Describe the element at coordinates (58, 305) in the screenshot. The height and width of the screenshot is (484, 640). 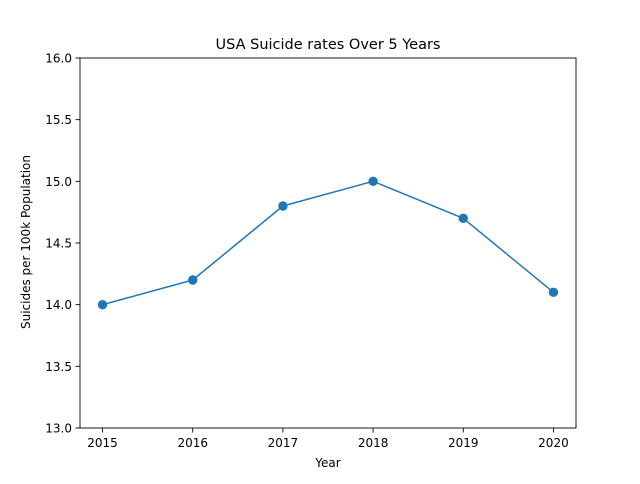
I see `y-tick-label: 14.0` at that location.